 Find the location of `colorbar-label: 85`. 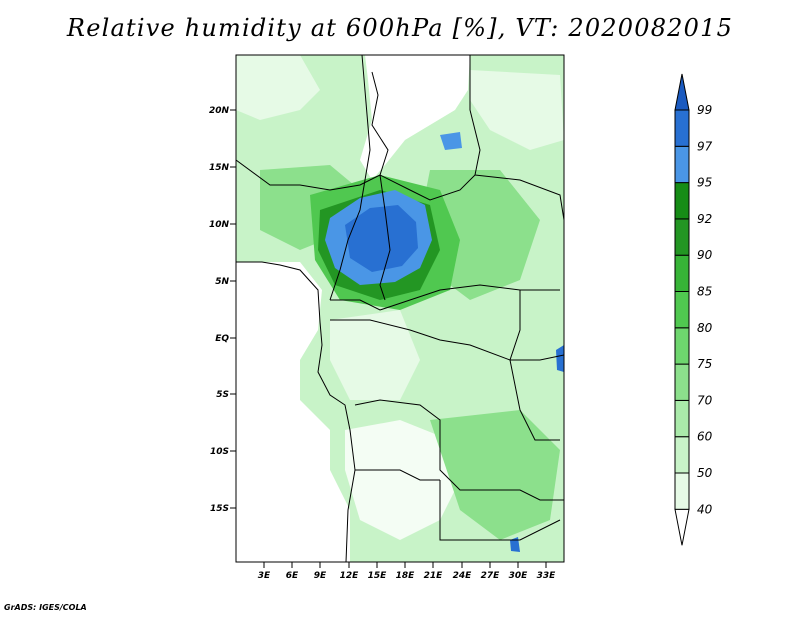

colorbar-label: 85 is located at coordinates (704, 292).